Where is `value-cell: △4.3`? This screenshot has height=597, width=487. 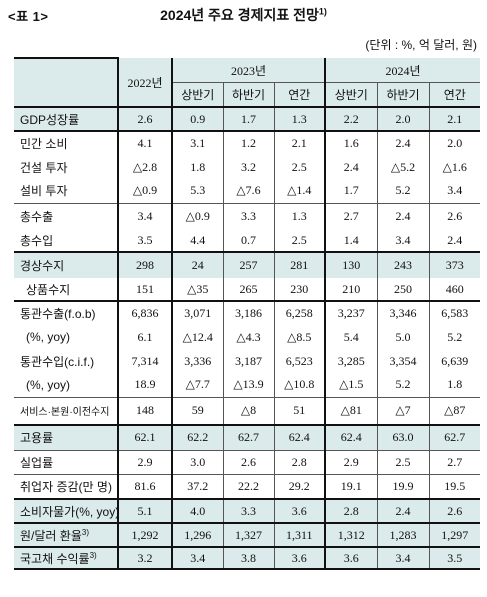 value-cell: △4.3 is located at coordinates (248, 337).